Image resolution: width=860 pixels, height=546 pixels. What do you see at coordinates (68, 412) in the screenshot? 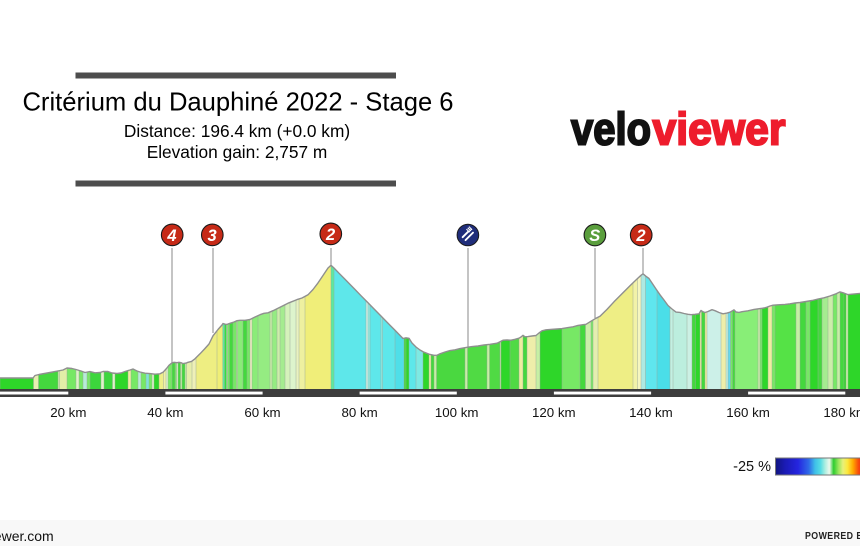
I see `svg-text: 20 km` at bounding box center [68, 412].